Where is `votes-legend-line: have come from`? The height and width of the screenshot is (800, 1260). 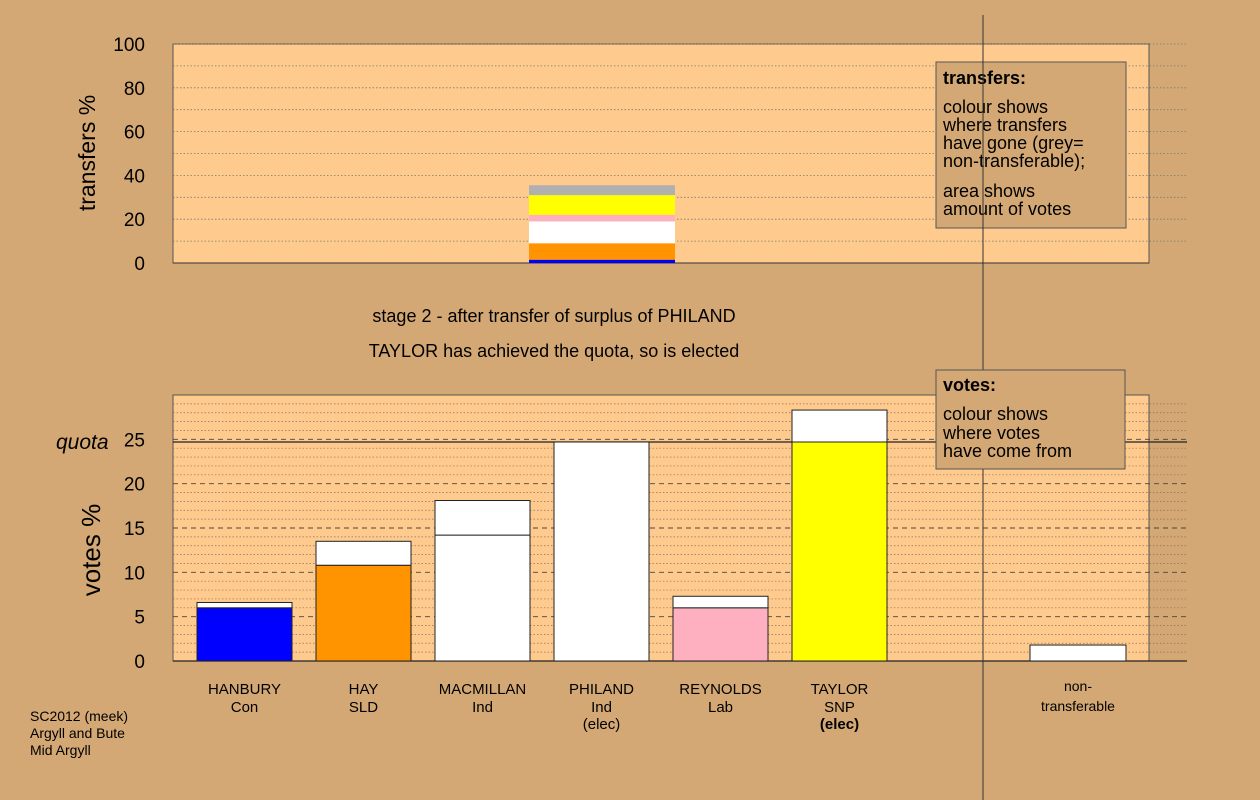 votes-legend-line: have come from is located at coordinates (1007, 451).